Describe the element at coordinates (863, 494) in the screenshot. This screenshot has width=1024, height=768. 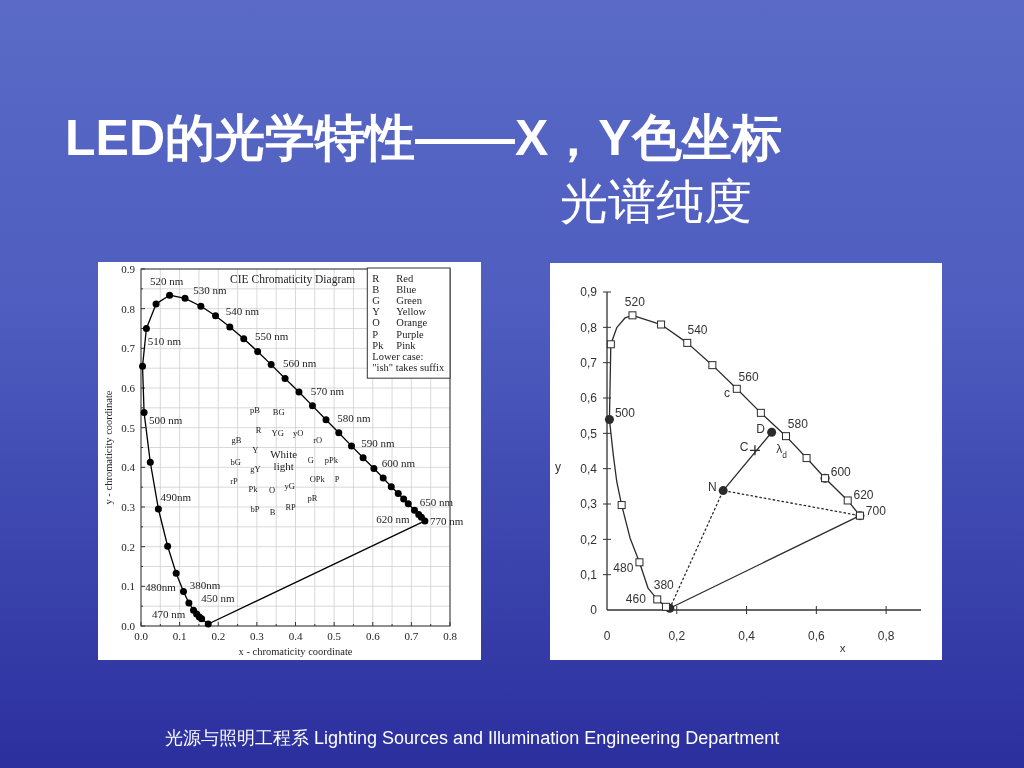
I see `annotation: 620` at that location.